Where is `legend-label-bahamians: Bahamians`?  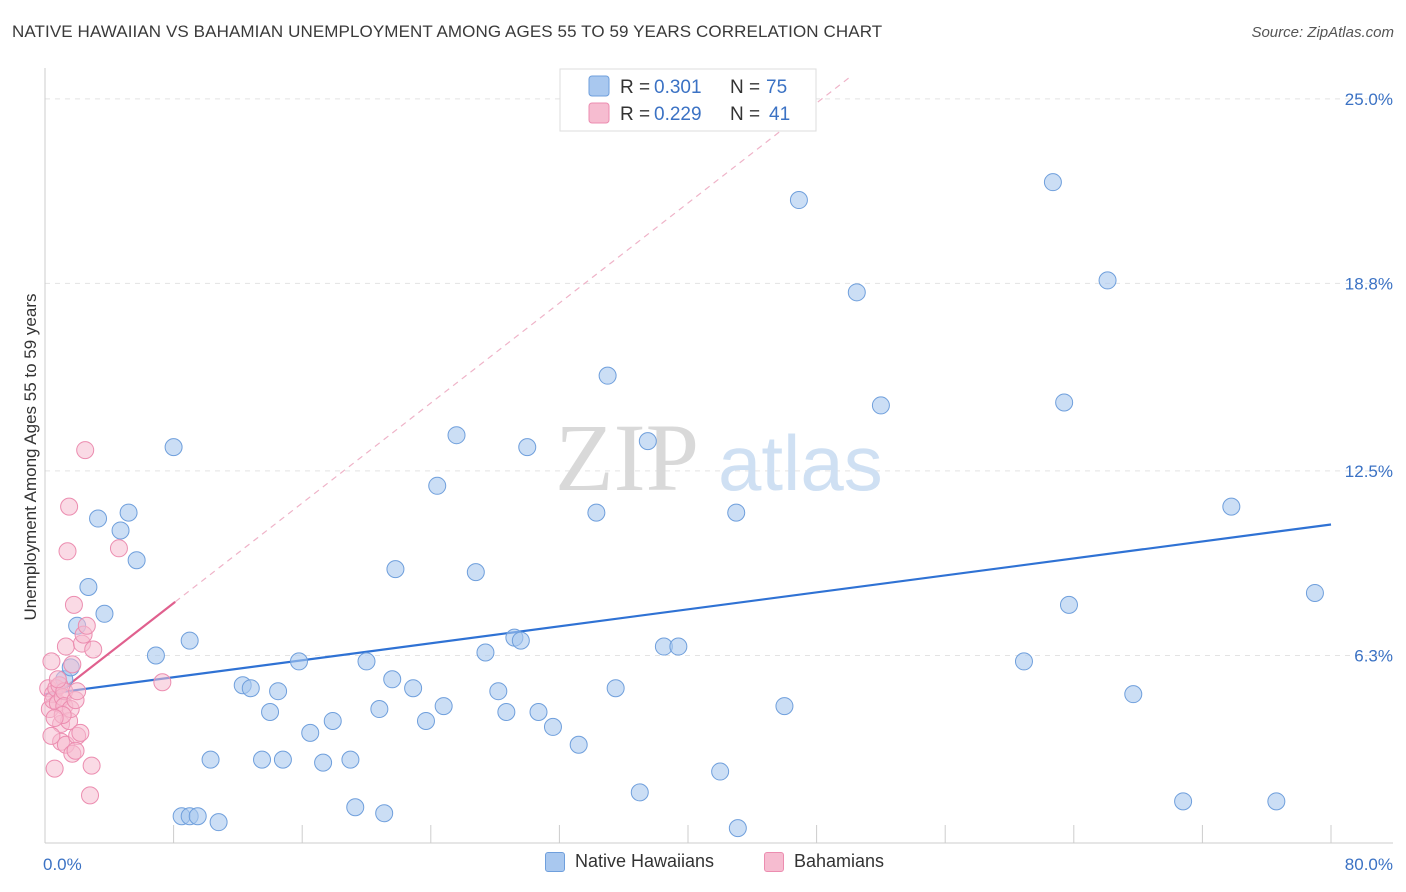
legend-label-bahamians: Bahamians is located at coordinates (839, 861).